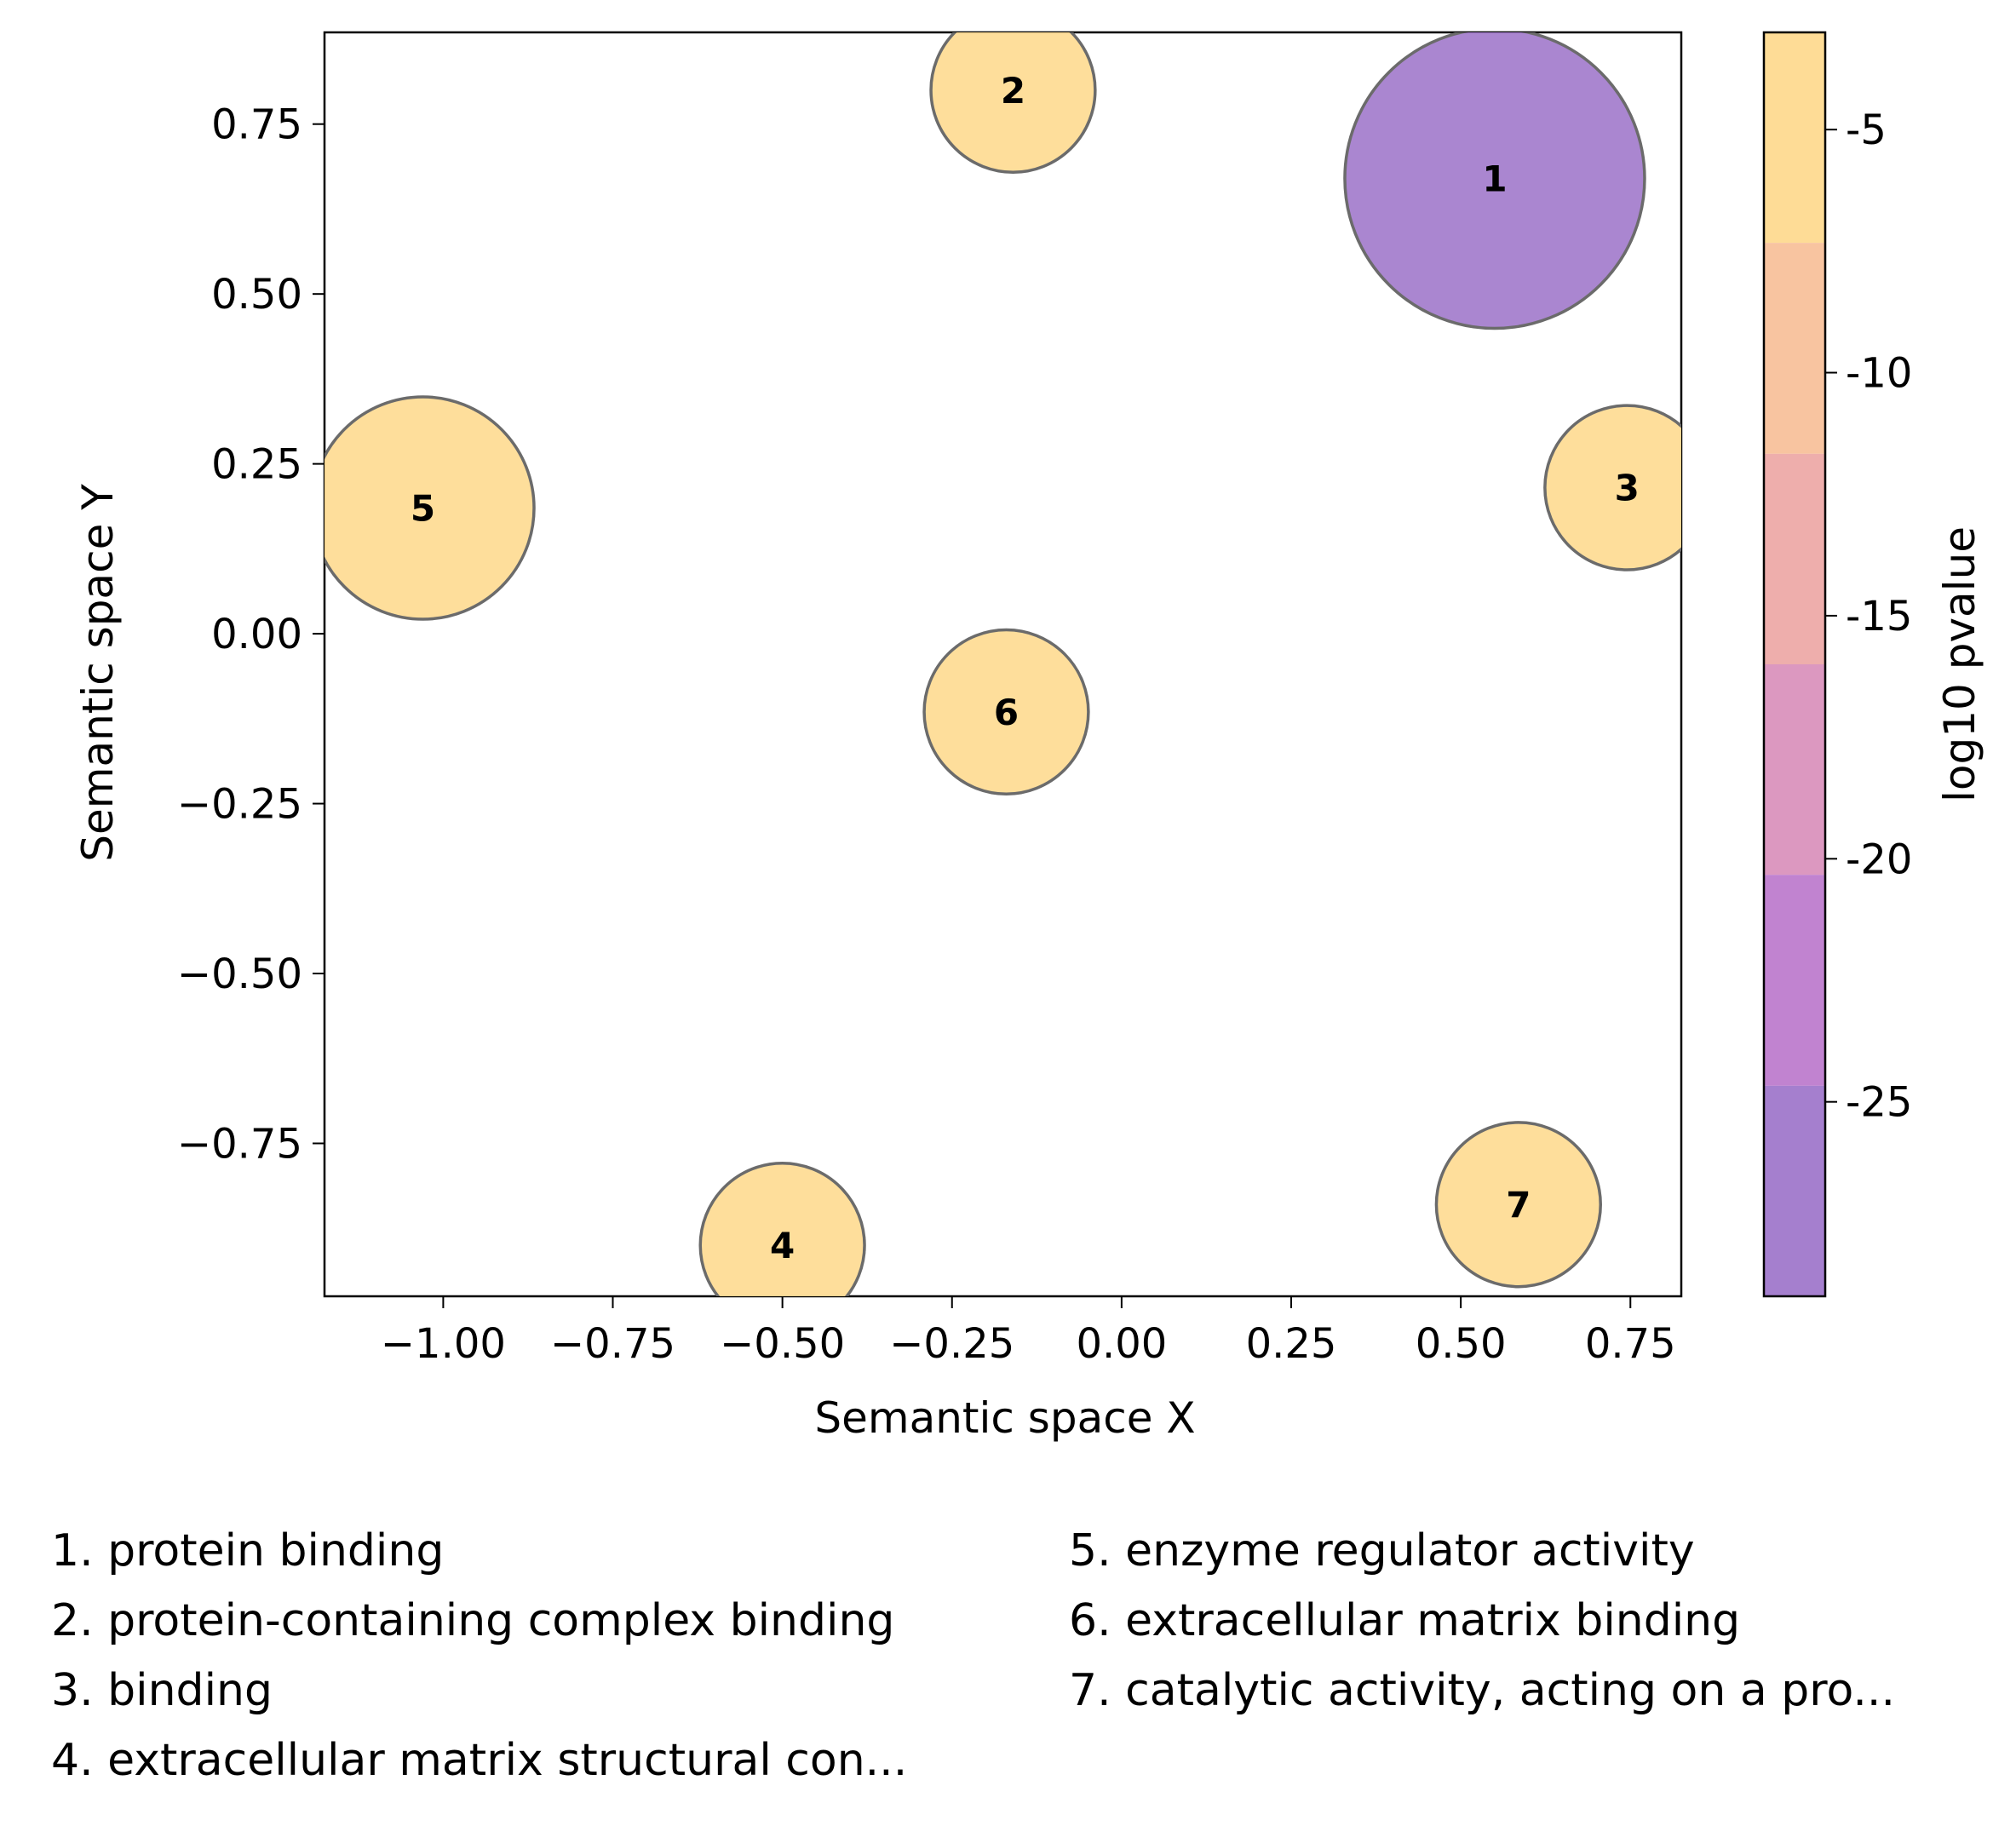  What do you see at coordinates (239, 1144) in the screenshot?
I see `y-tick-label: −0.75` at bounding box center [239, 1144].